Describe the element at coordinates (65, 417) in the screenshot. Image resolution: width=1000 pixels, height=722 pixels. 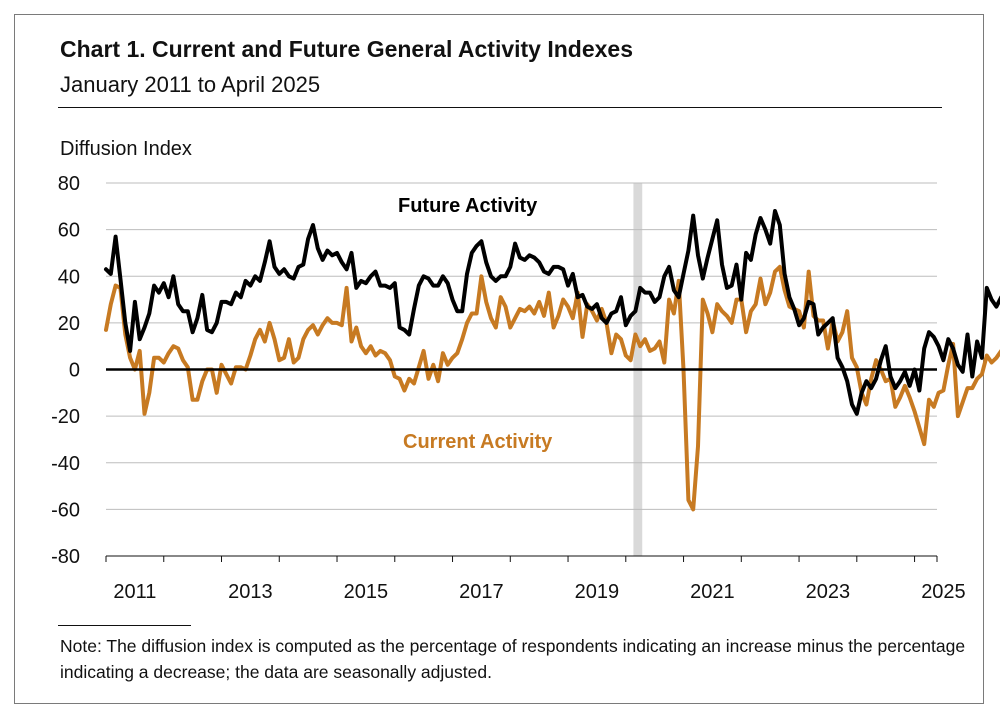
I see `y-tick-label: -20` at that location.